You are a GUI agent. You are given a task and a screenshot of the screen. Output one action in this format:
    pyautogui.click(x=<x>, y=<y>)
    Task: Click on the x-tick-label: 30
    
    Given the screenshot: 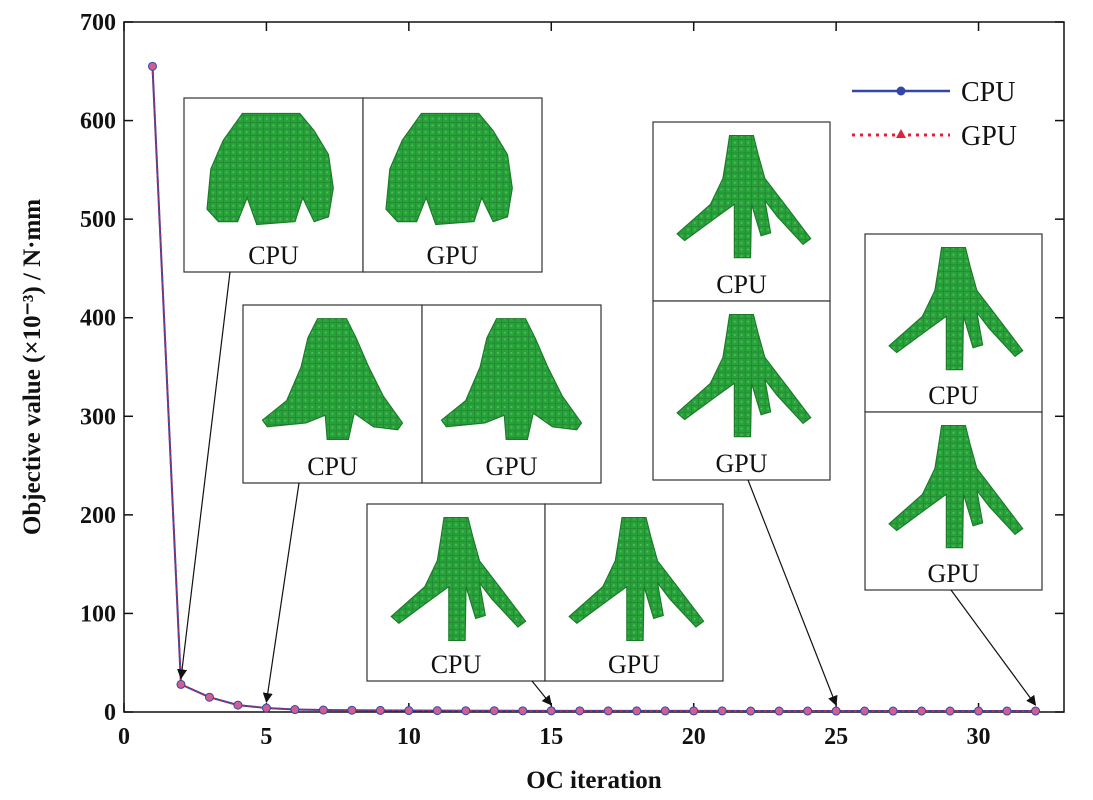 What is the action you would take?
    pyautogui.click(x=979, y=737)
    